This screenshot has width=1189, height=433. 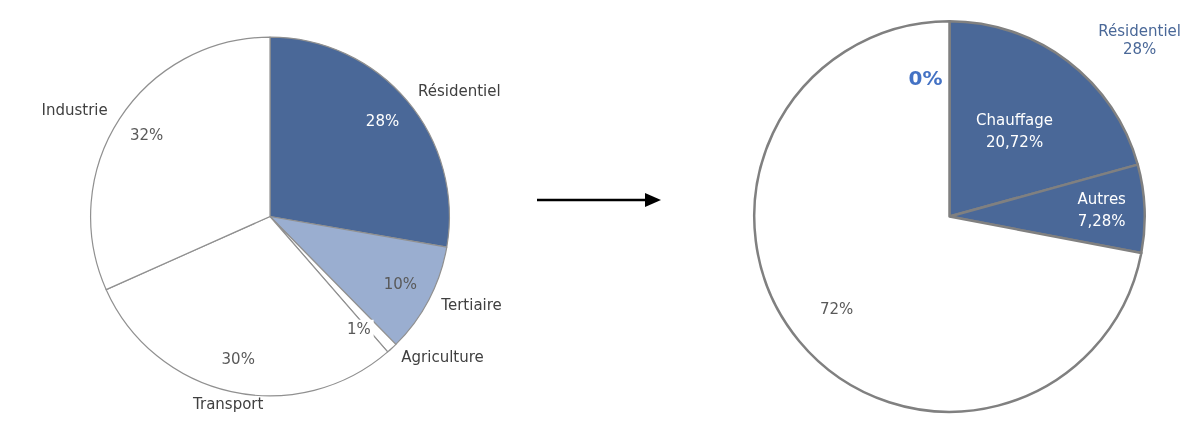 I want to click on data-label: 1%, so click(x=358, y=328).